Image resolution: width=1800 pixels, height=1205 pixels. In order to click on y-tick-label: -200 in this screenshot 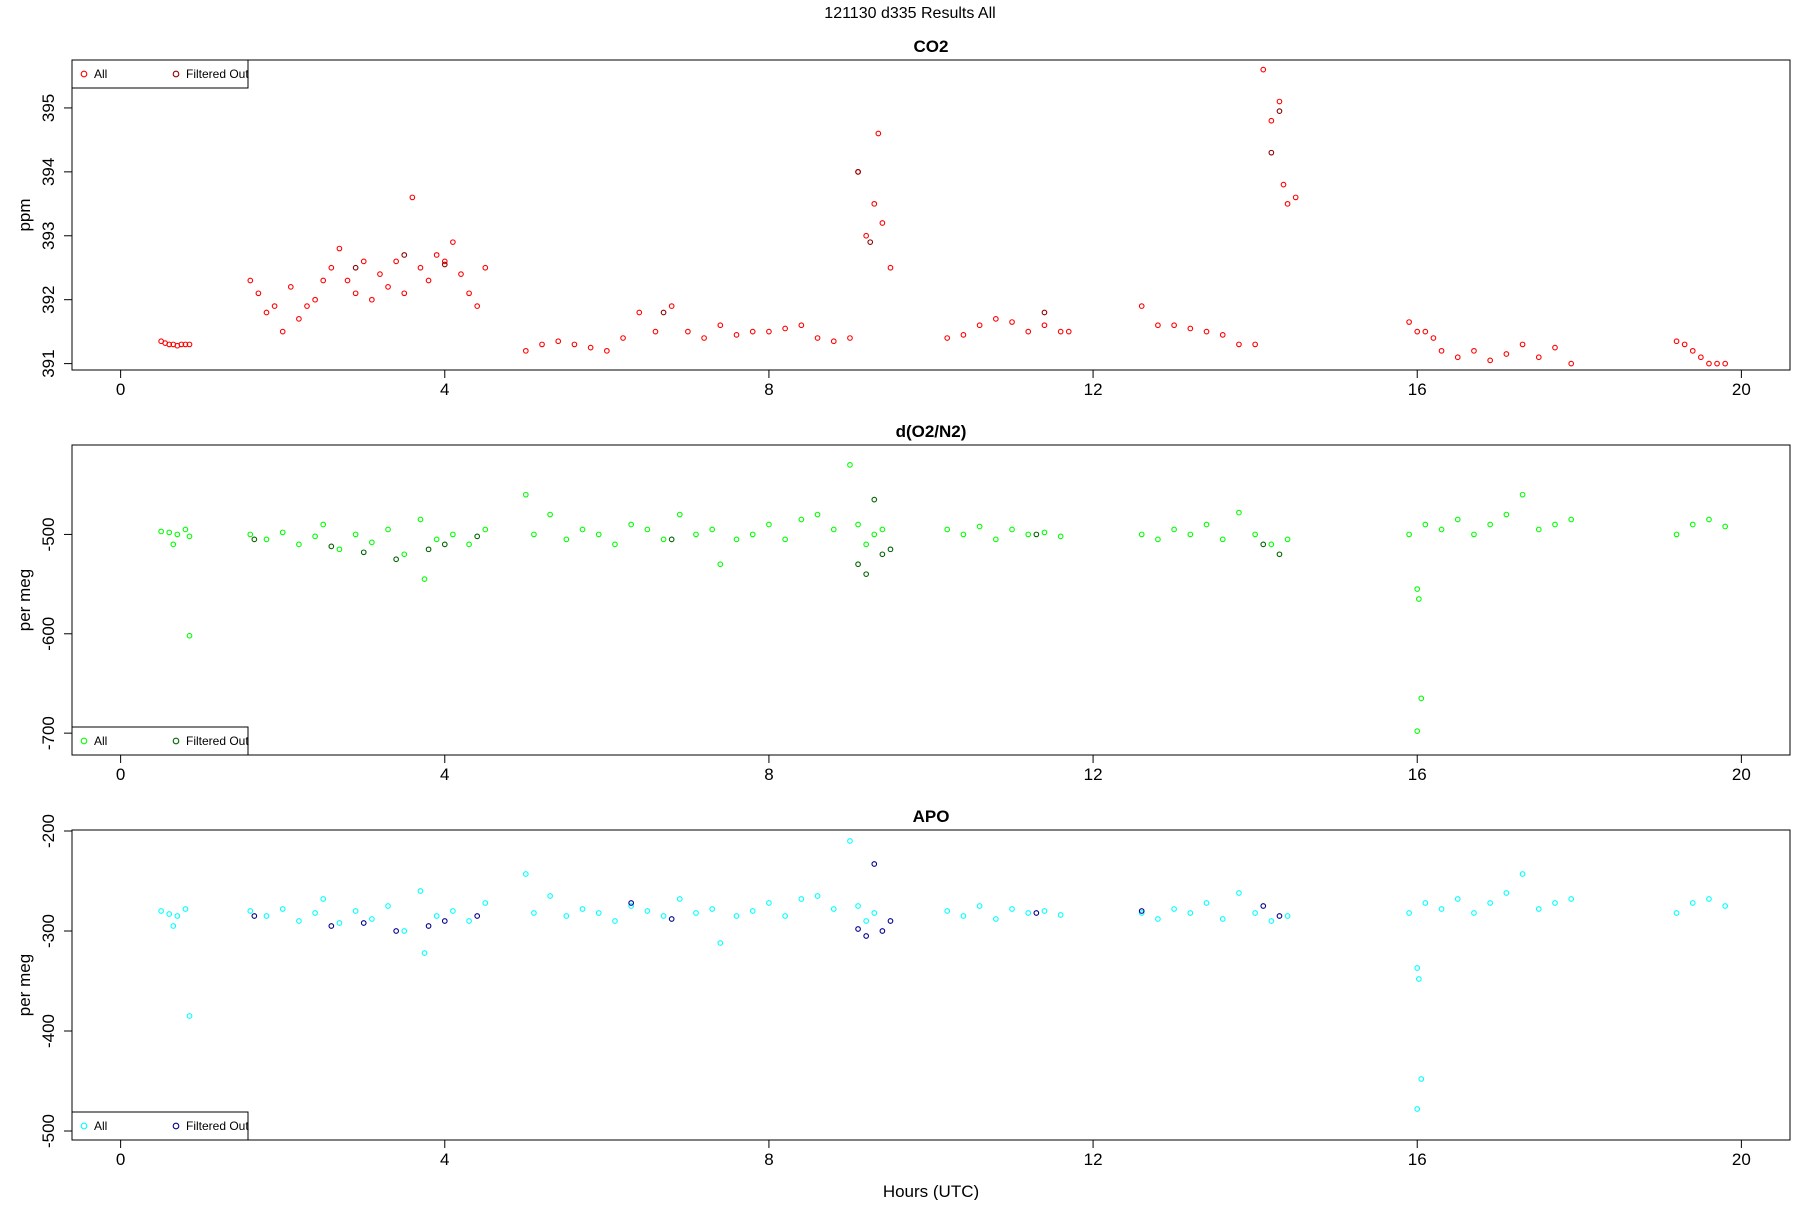, I will do `click(48, 831)`.